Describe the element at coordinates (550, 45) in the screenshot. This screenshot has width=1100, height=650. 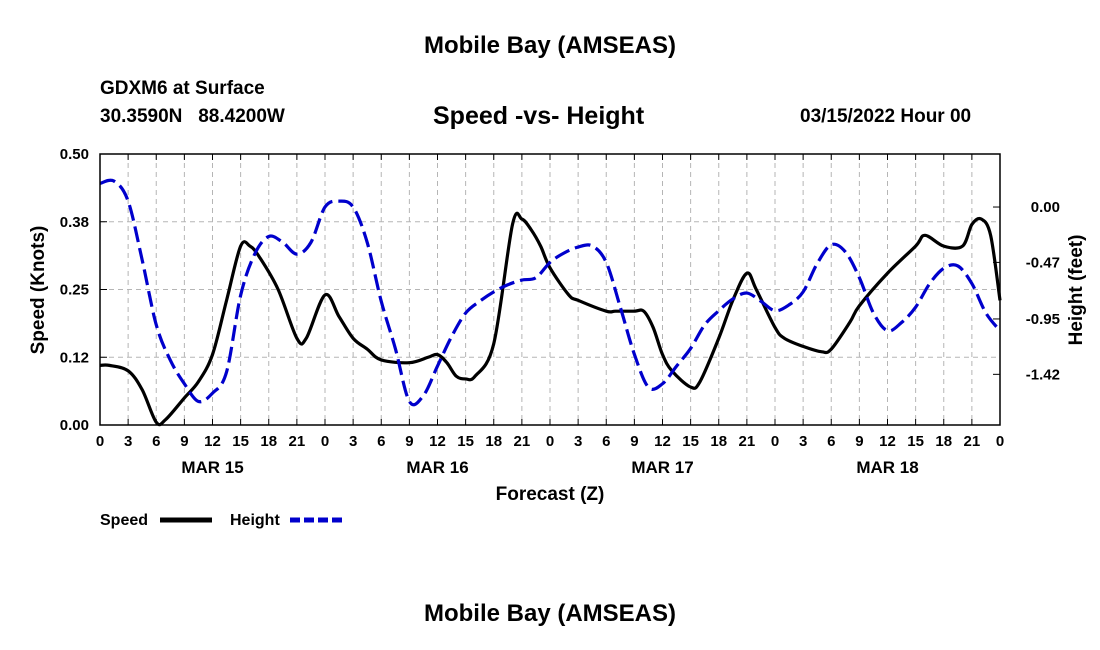
I see `page-title: Mobile Bay (AMSEAS)` at that location.